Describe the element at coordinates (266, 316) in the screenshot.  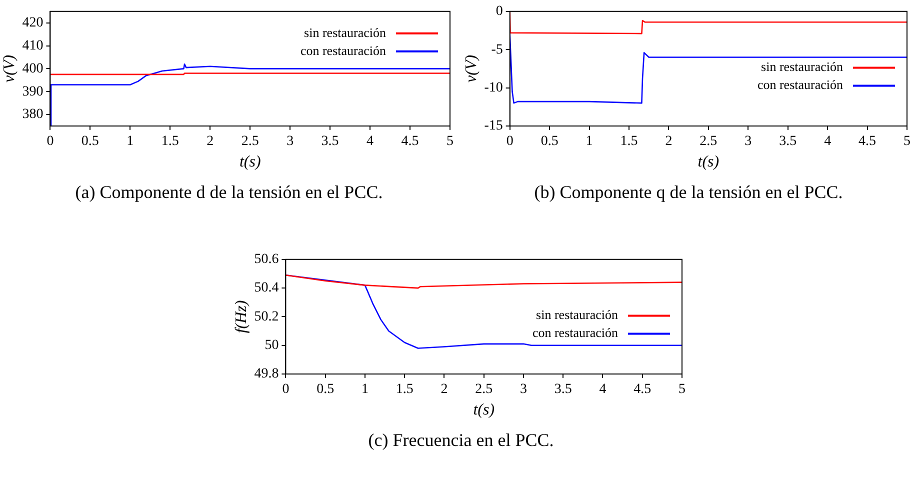
I see `y-tick-label: 50.2` at that location.